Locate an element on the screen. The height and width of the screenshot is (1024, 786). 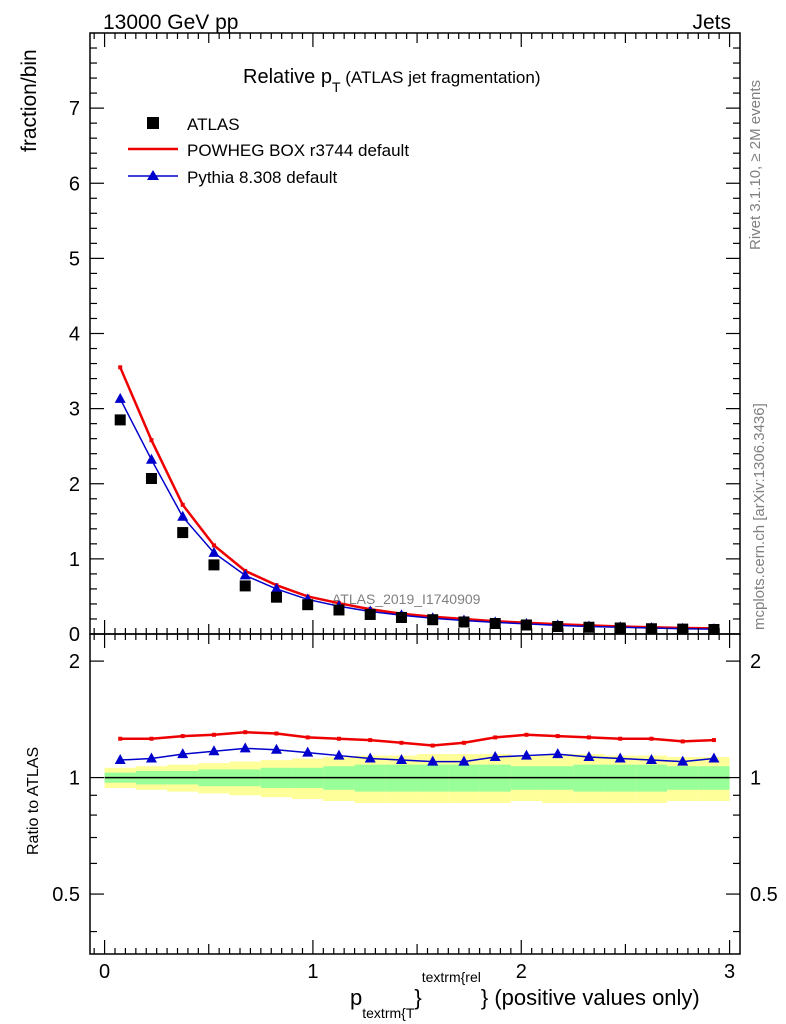
legend-data-label: ATLAS is located at coordinates (213, 124).